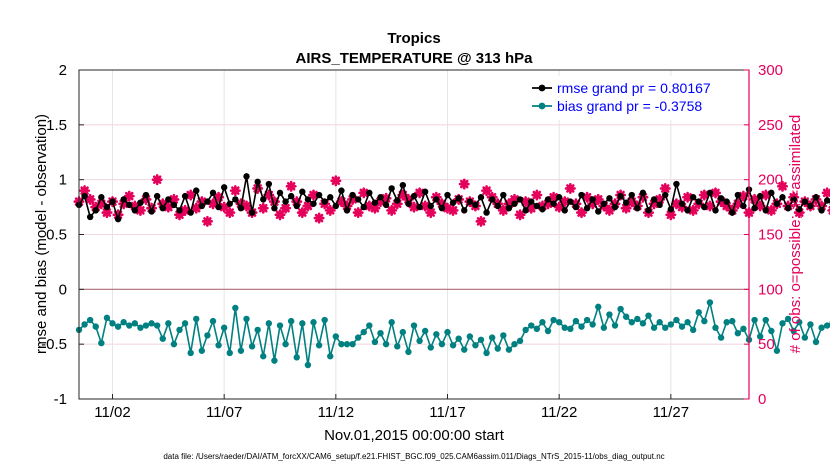  Describe the element at coordinates (629, 106) in the screenshot. I see `legend-label-1: bias grand pr = -0.3758` at that location.